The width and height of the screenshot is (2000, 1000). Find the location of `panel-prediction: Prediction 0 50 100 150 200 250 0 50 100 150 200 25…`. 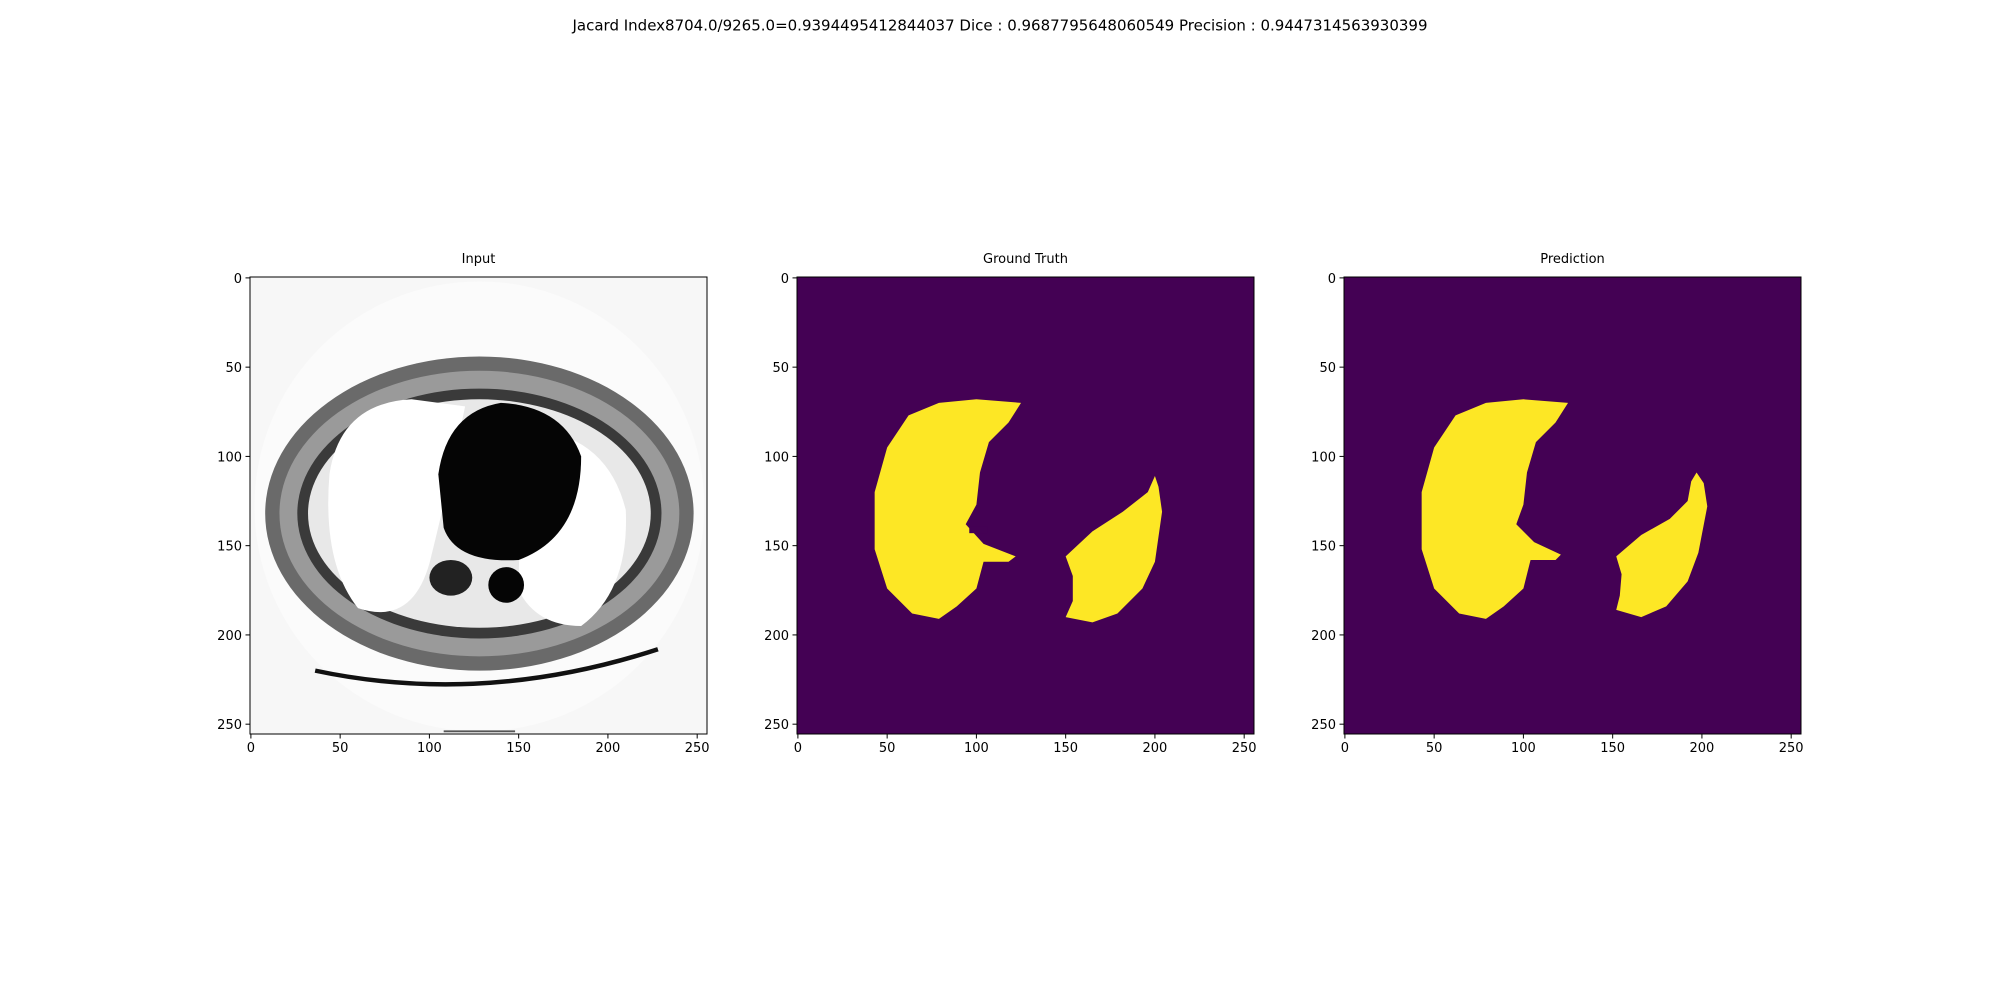

panel-prediction: Prediction 0 50 100 150 200 250 0 50 100 150 200 25… is located at coordinates (1557, 504).